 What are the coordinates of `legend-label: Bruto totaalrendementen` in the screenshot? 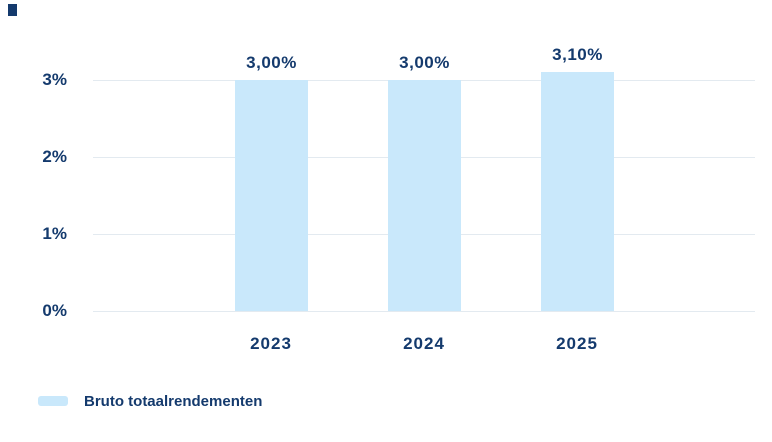 It's located at (173, 401).